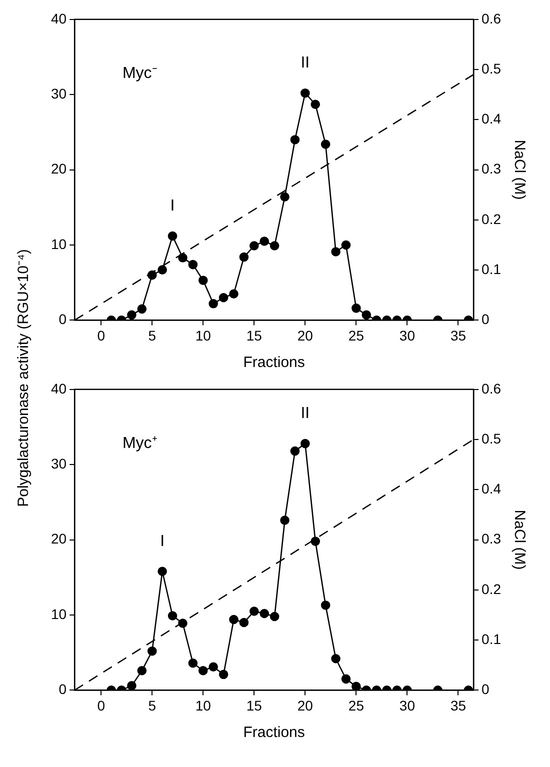 Image resolution: width=550 pixels, height=767 pixels. I want to click on y-axis-title: Polygalacturonase activity (RGU×10⁻⁴), so click(23, 378).